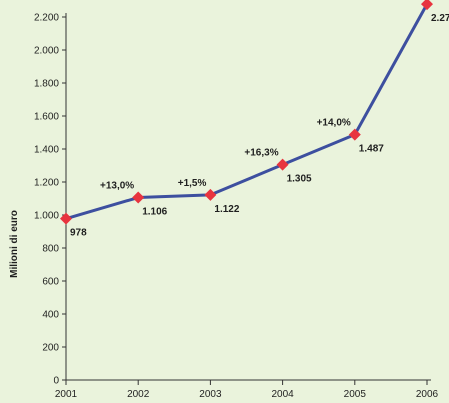  What do you see at coordinates (299, 179) in the screenshot?
I see `value-label: 1.305` at bounding box center [299, 179].